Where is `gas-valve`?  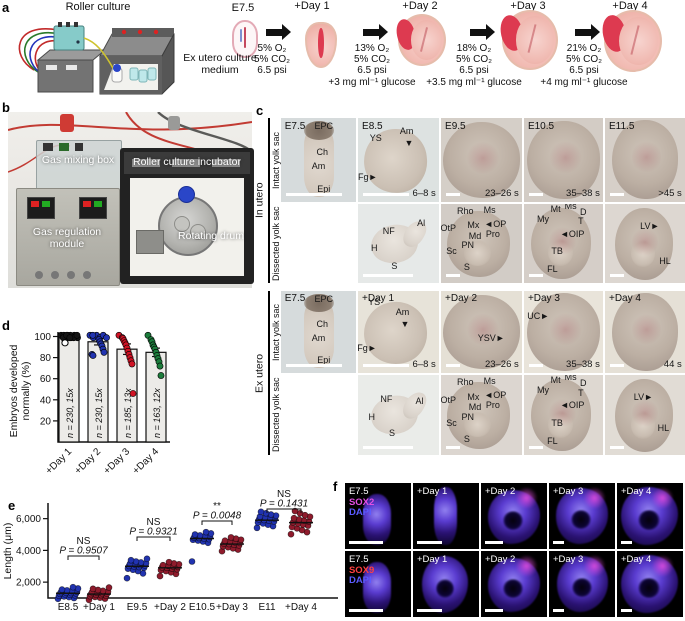
gas-valve is located at coordinates (48, 147).